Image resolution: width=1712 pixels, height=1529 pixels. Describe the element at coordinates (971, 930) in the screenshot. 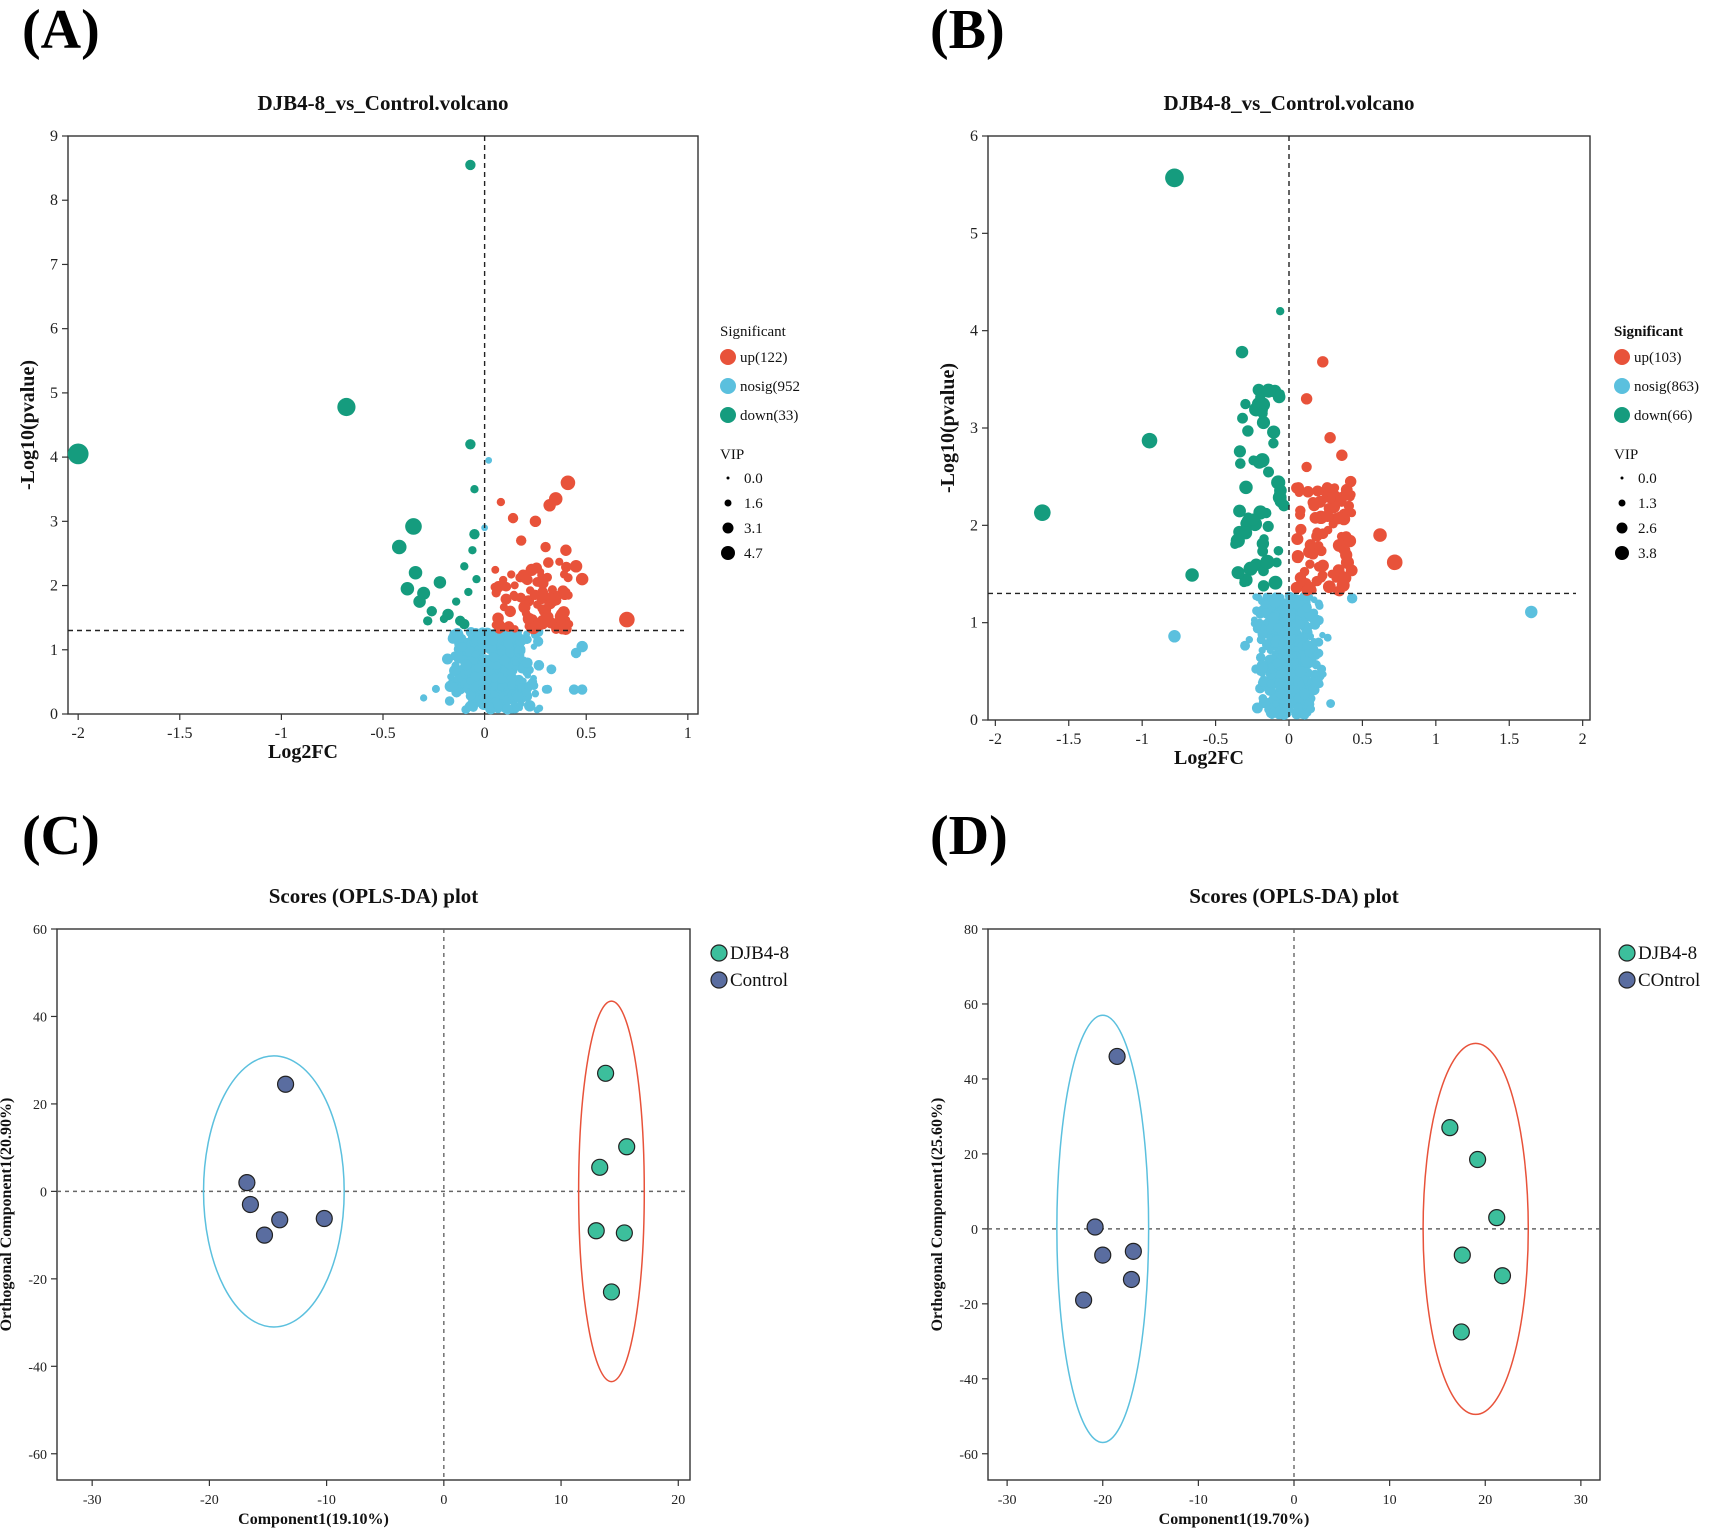

I see `y-tick-label: 80` at that location.